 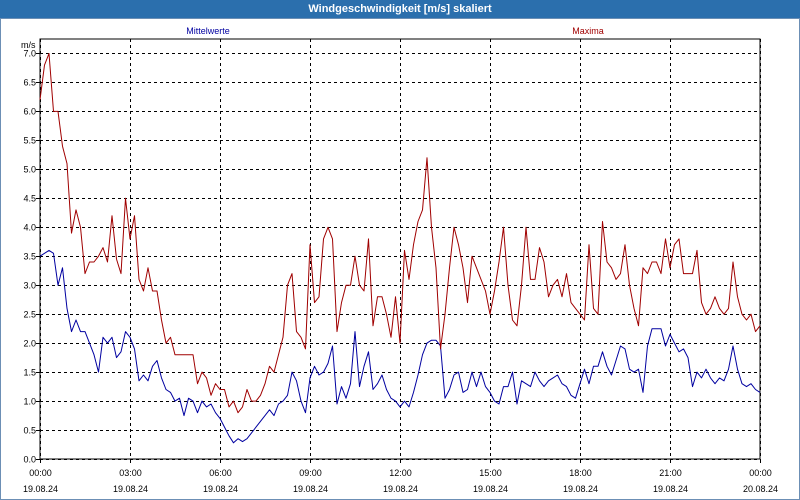 What do you see at coordinates (220, 473) in the screenshot?
I see `x-tick-time: 06:00` at bounding box center [220, 473].